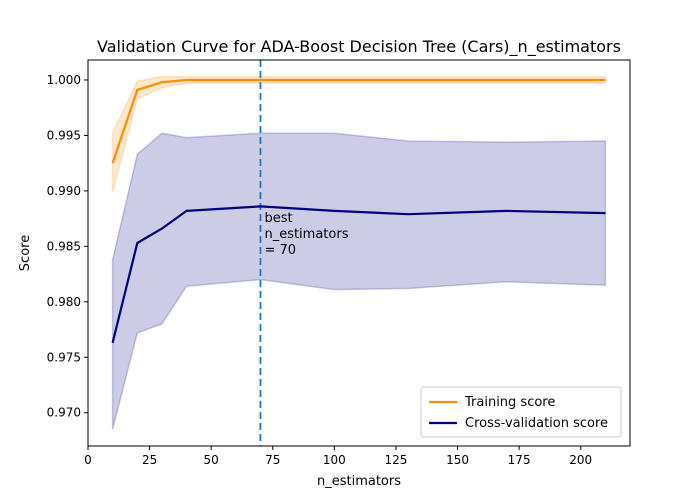 This screenshot has width=700, height=504. I want to click on chart-legend: Training score Cross-validation score, so click(521, 412).